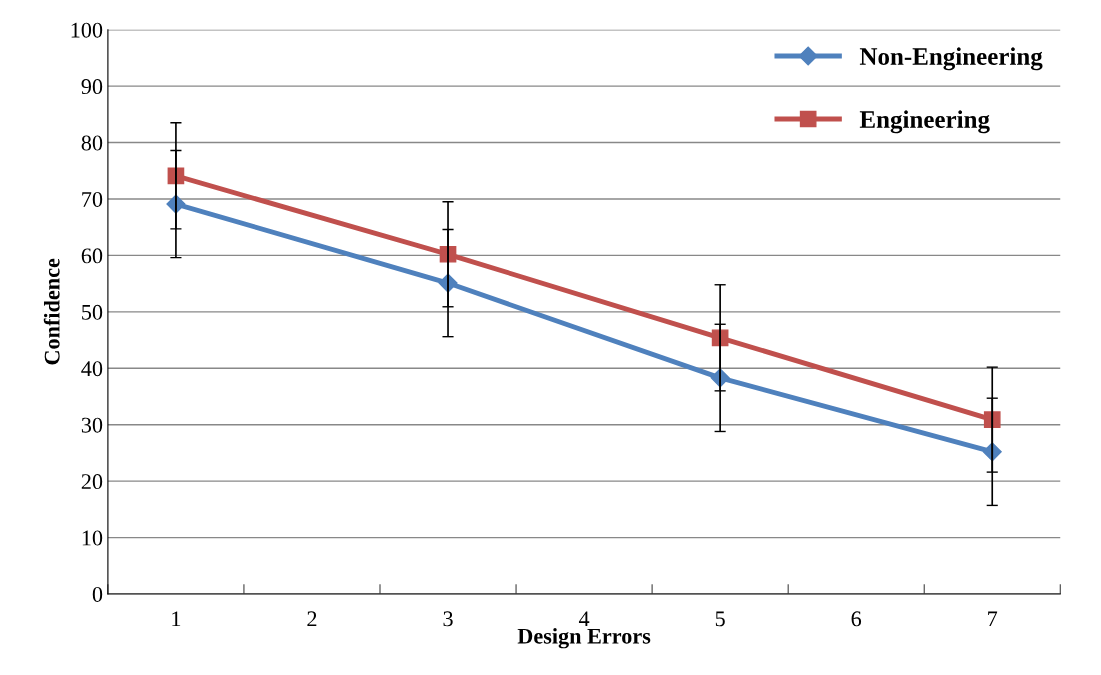  What do you see at coordinates (448, 619) in the screenshot?
I see `x-tick-label: 3` at bounding box center [448, 619].